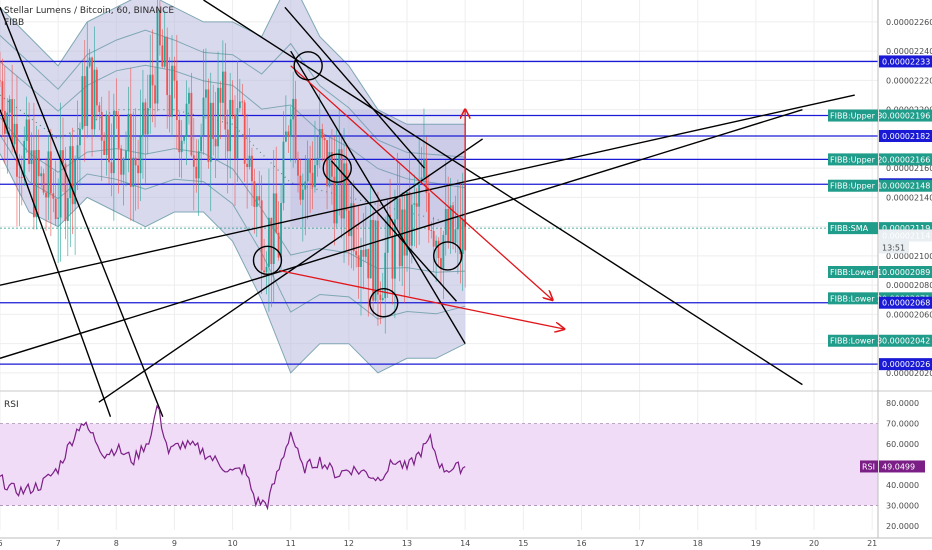  Describe the element at coordinates (906, 272) in the screenshot. I see `price-tag-value: 0.00002089` at that location.